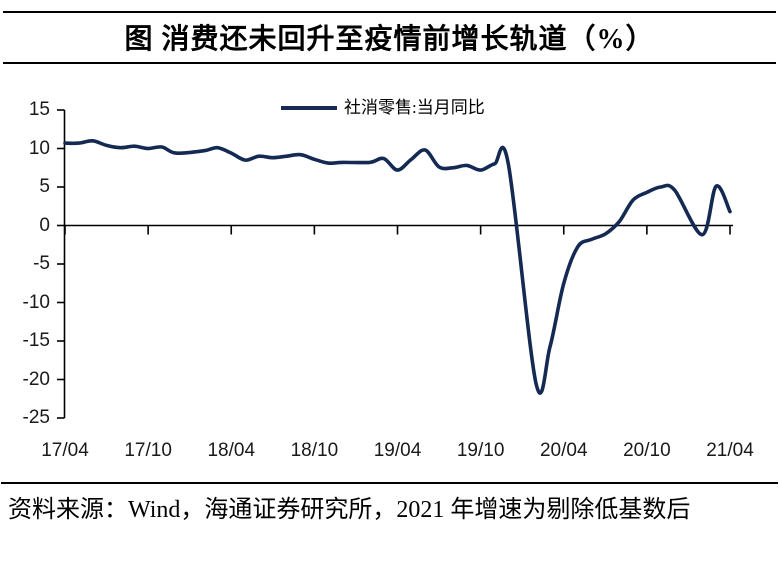 Image resolution: width=779 pixels, height=570 pixels. I want to click on source-note: 资料来源：Wind，海通证券研究所，2021 年增速为剔除低基数后, so click(349, 510).